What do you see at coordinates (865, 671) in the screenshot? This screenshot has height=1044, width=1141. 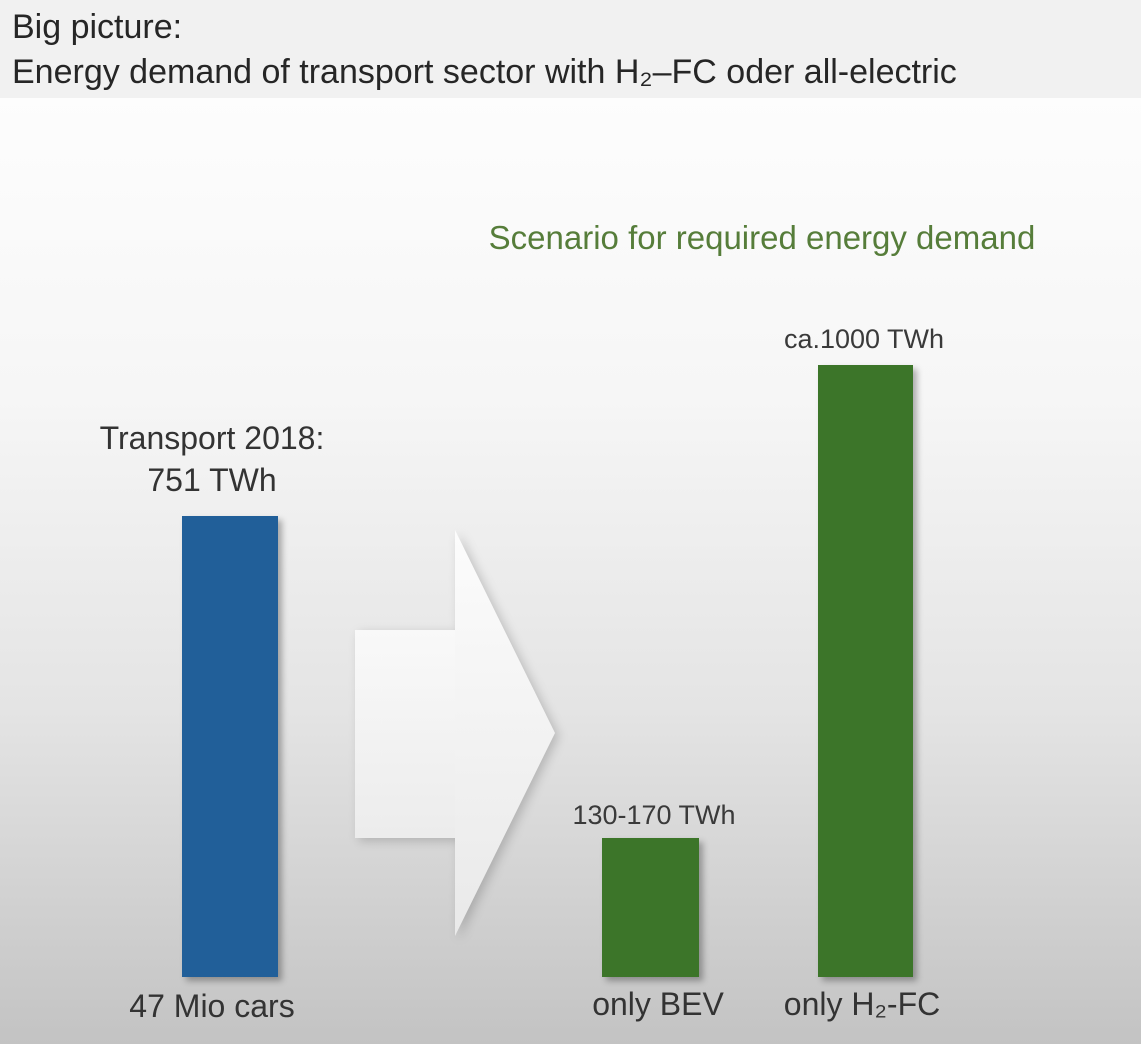 I see `bar-only-h2fc` at bounding box center [865, 671].